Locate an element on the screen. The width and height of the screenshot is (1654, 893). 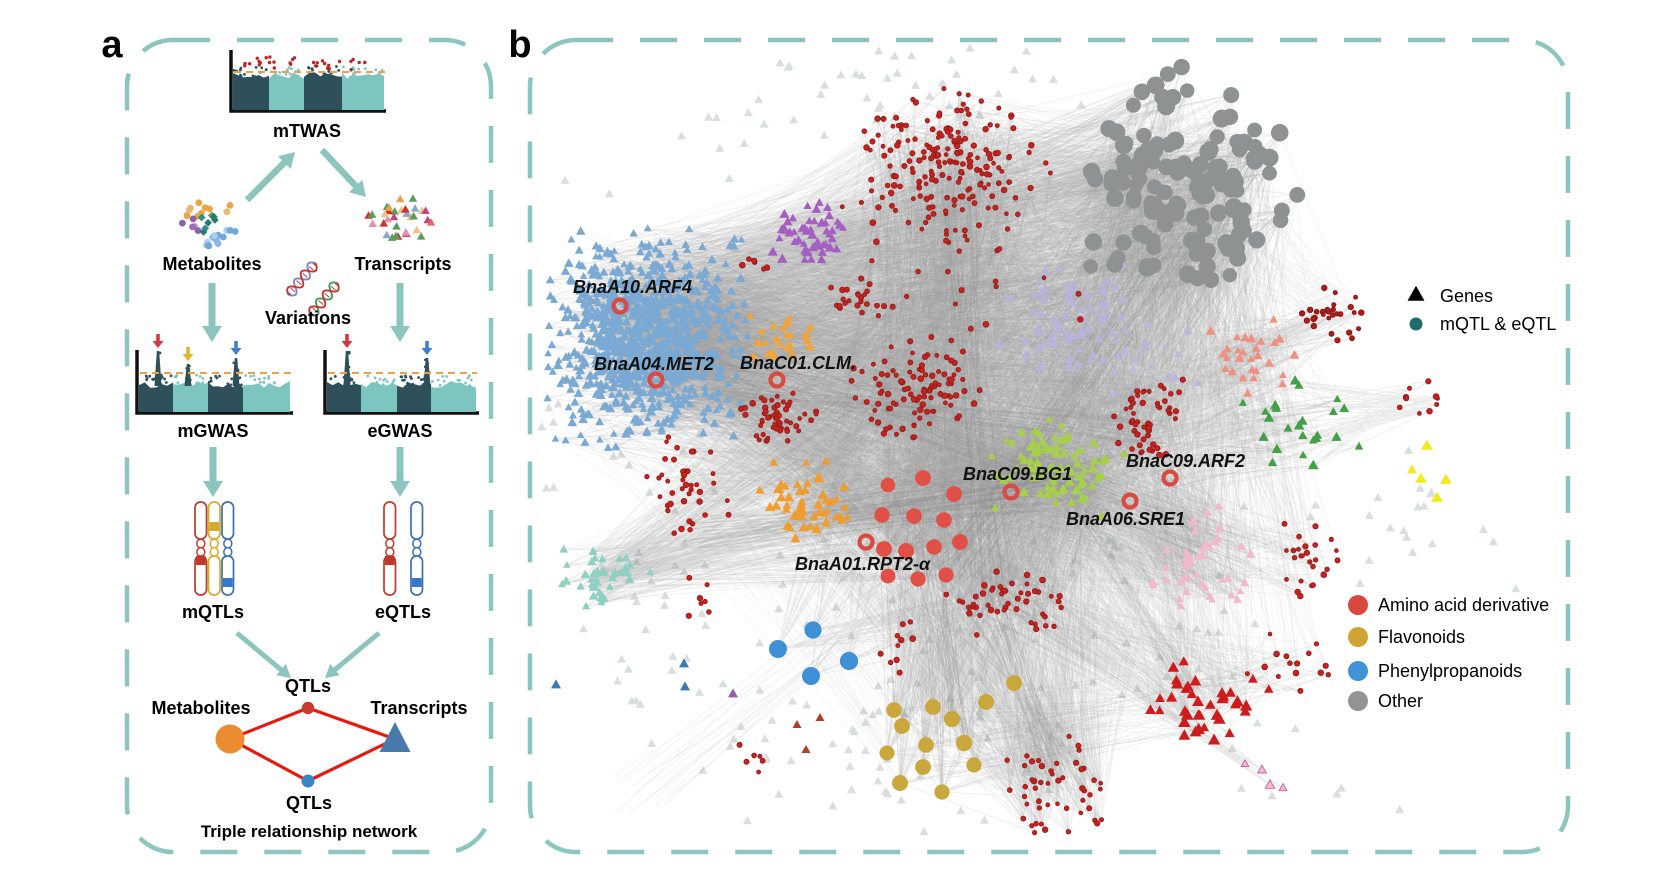
svg-text: Other is located at coordinates (1400, 701).